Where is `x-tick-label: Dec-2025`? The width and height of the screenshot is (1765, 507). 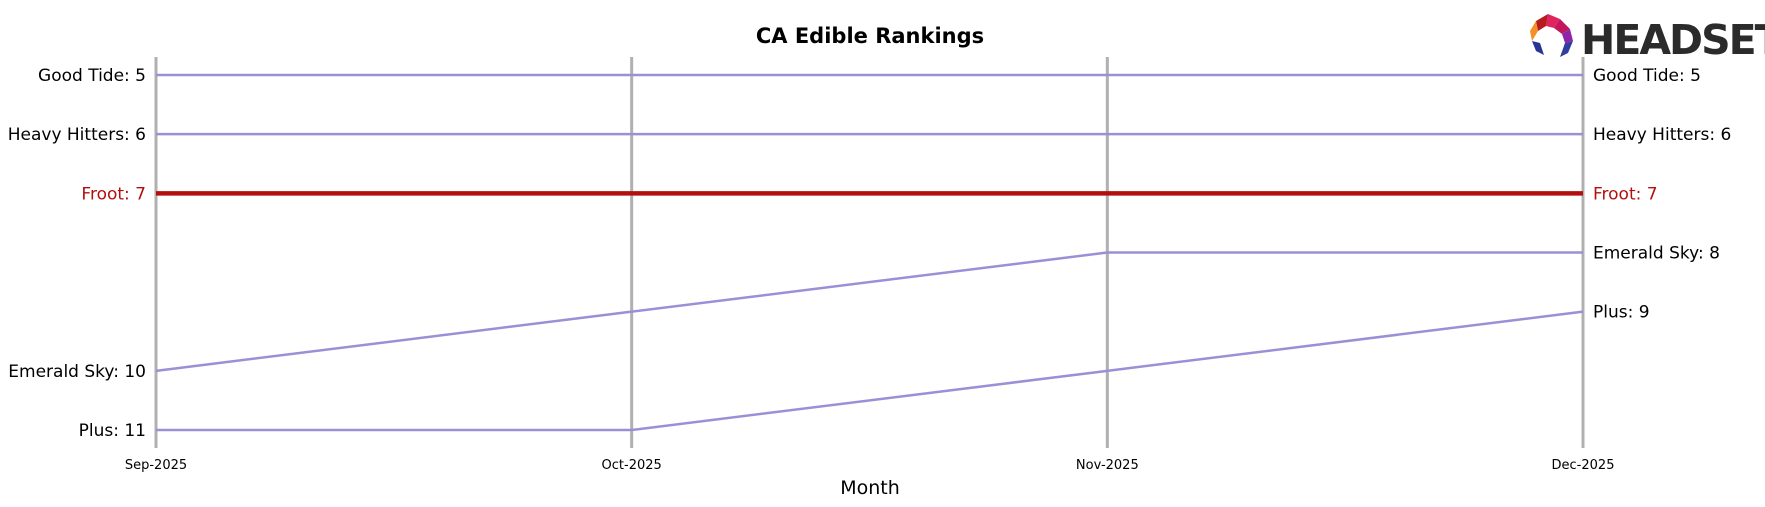
x-tick-label: Dec-2025 is located at coordinates (1583, 465).